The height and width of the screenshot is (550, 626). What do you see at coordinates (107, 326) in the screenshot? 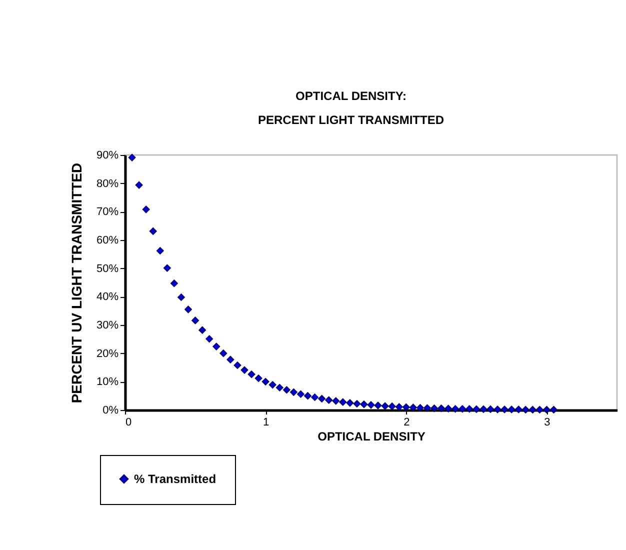
I see `y-tick-label: 30%` at bounding box center [107, 326].